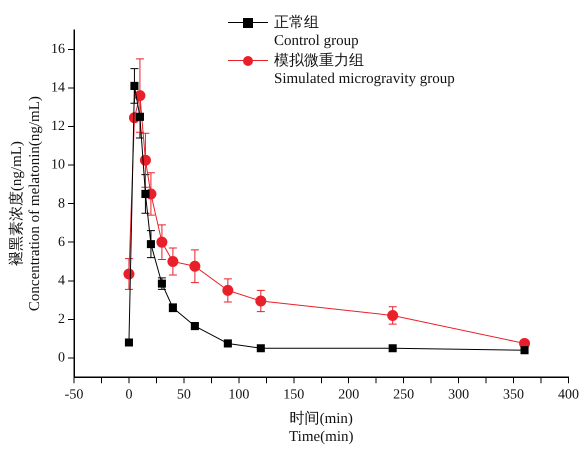 The image size is (582, 452). I want to click on y-tick-label: 6, so click(61, 242).